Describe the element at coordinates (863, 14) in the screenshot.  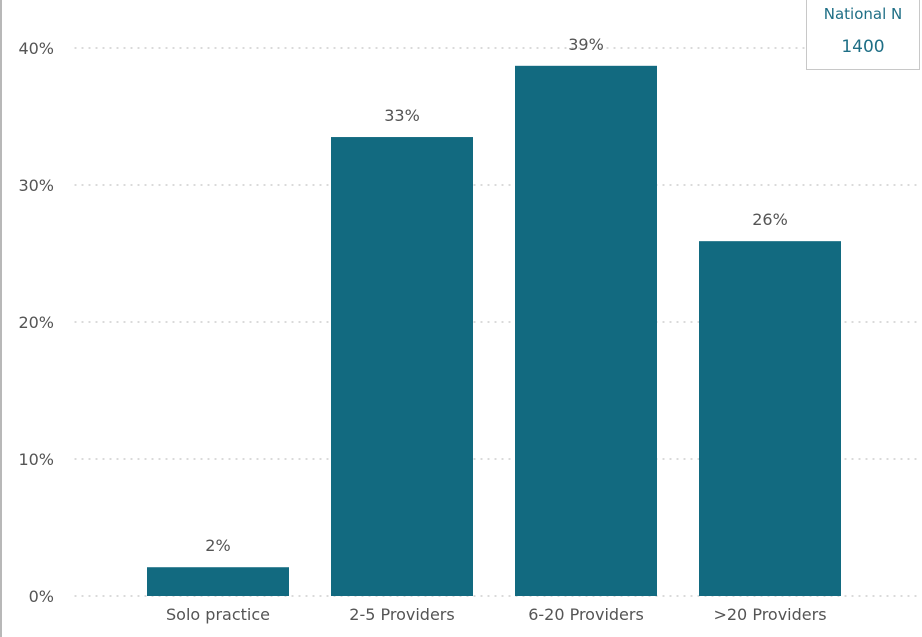
I see `kpi-label: National N` at that location.